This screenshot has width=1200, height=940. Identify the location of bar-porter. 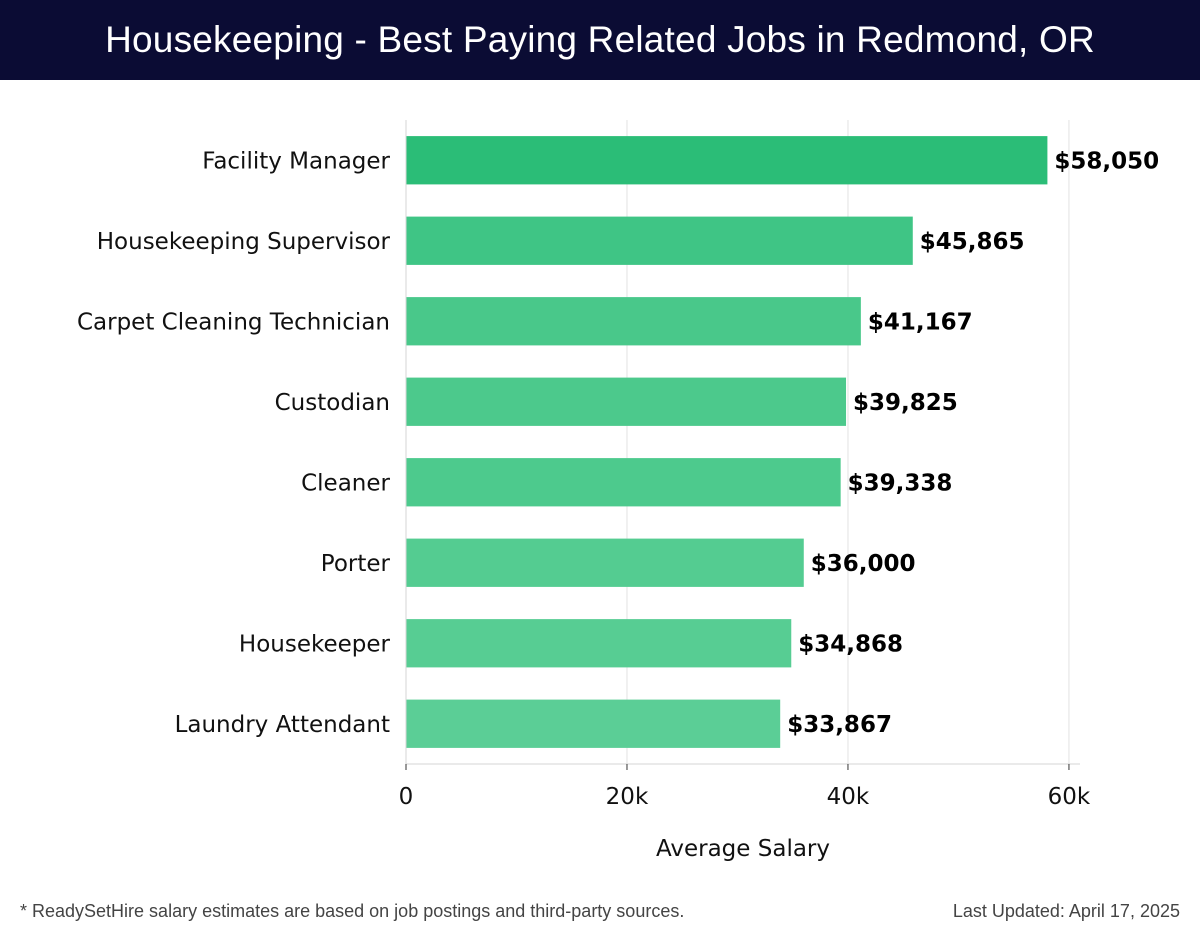
(605, 562).